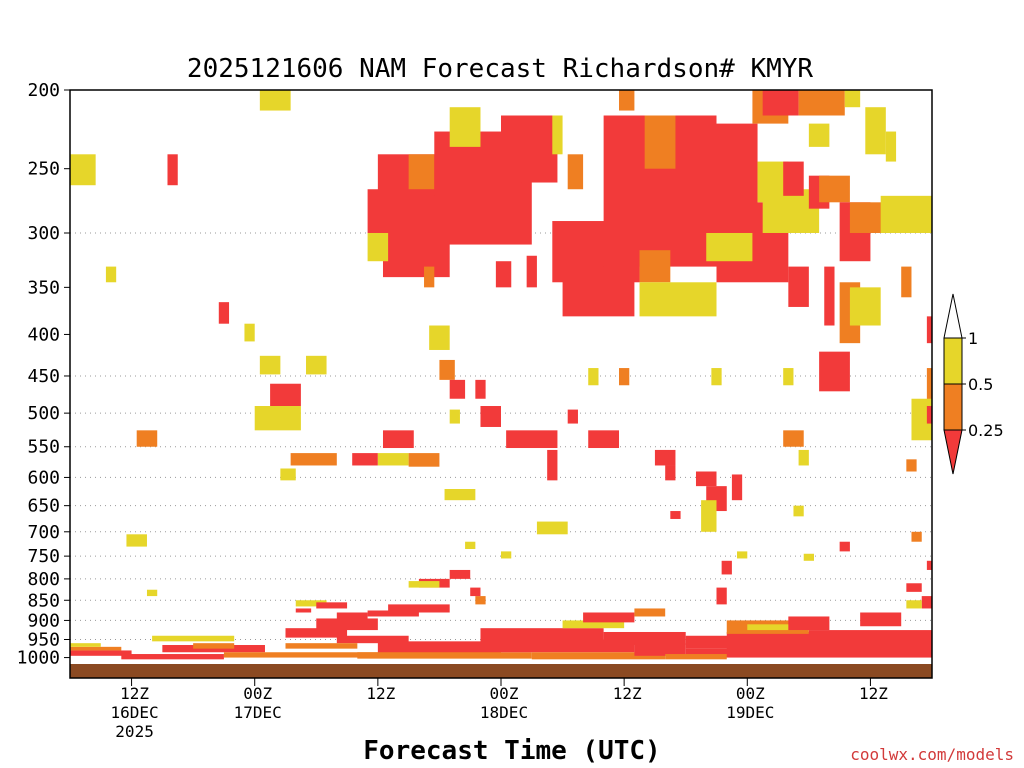  I want to click on y-tick-label-600: 600, so click(43, 477).